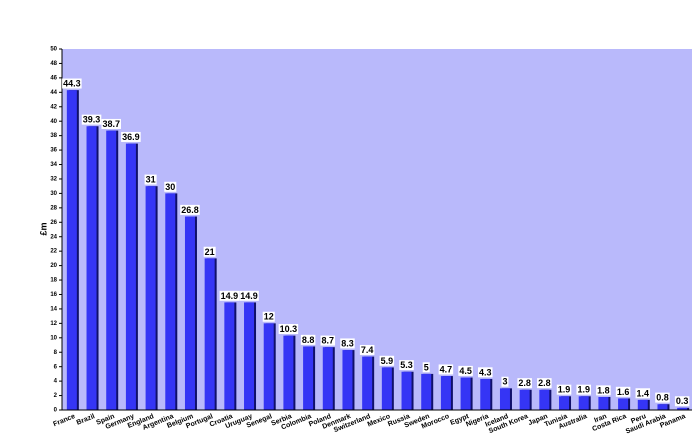 The image size is (700, 440). What do you see at coordinates (56, 396) in the screenshot?
I see `y-tick-label: 2` at bounding box center [56, 396].